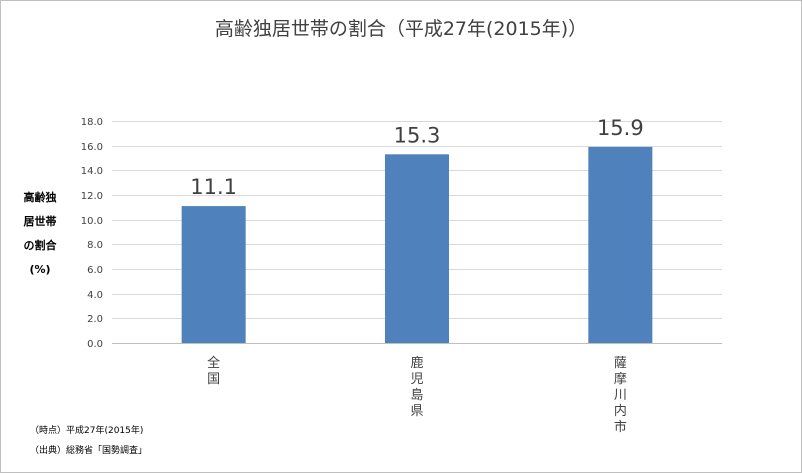 Image resolution: width=802 pixels, height=473 pixels. Describe the element at coordinates (416, 387) in the screenshot. I see `x-category-label: 鹿児島県` at that location.